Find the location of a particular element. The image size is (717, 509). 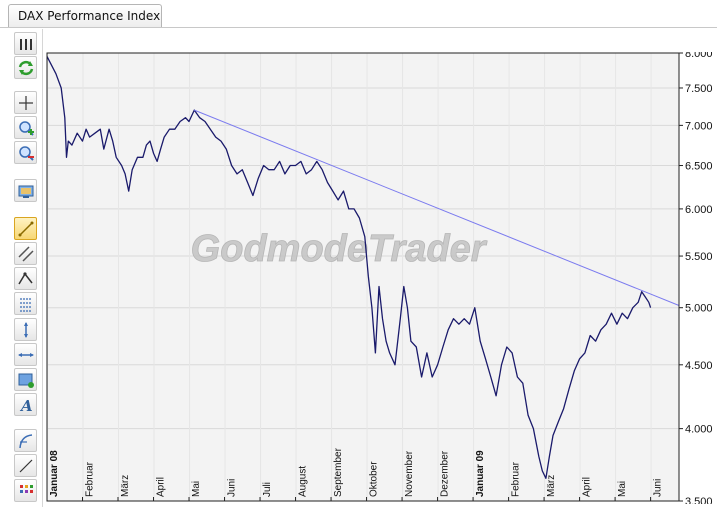

svg-text: A is located at coordinates (26, 406).